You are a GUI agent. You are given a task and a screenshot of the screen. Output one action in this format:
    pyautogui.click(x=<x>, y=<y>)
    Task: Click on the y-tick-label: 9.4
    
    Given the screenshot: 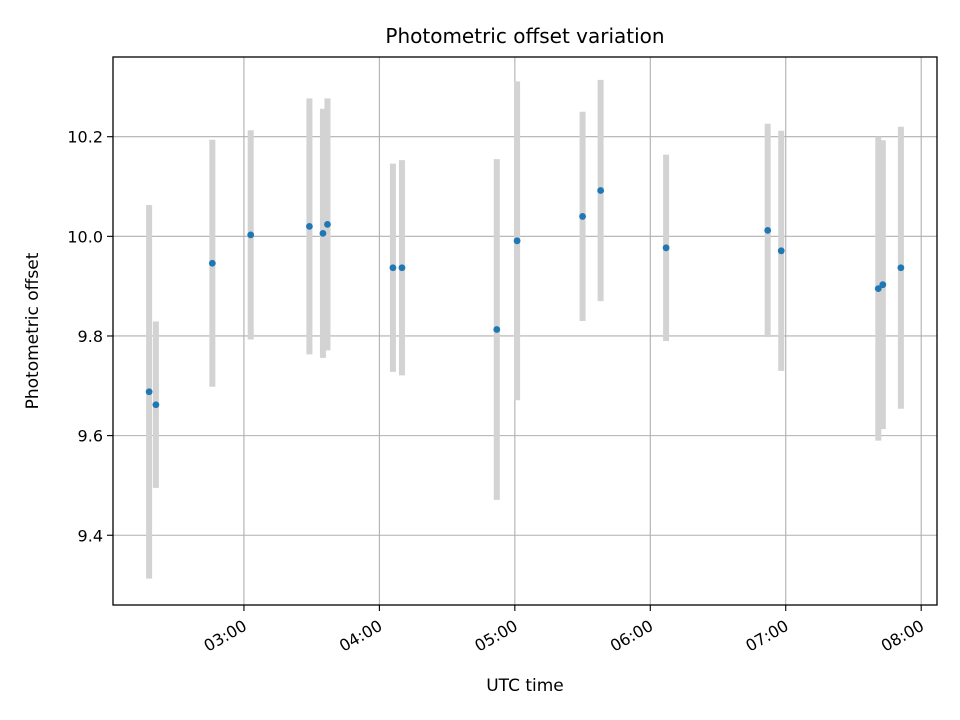 What is the action you would take?
    pyautogui.click(x=90, y=535)
    